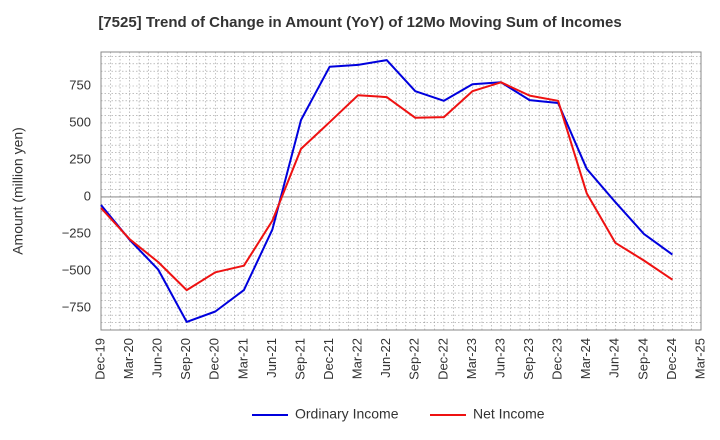 The image size is (720, 440). I want to click on y-tick-label: −250, so click(76, 232).